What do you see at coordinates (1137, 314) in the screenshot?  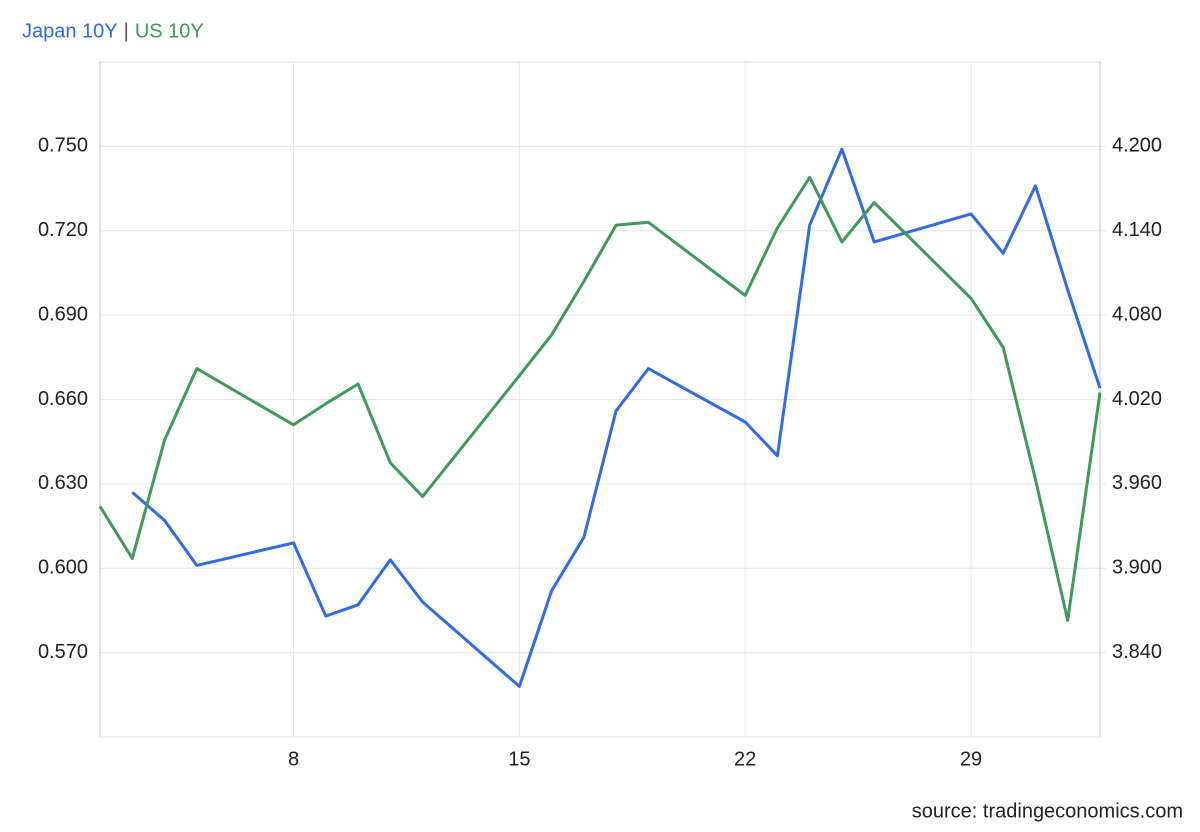 I see `y2-tick-label: 4.080` at bounding box center [1137, 314].